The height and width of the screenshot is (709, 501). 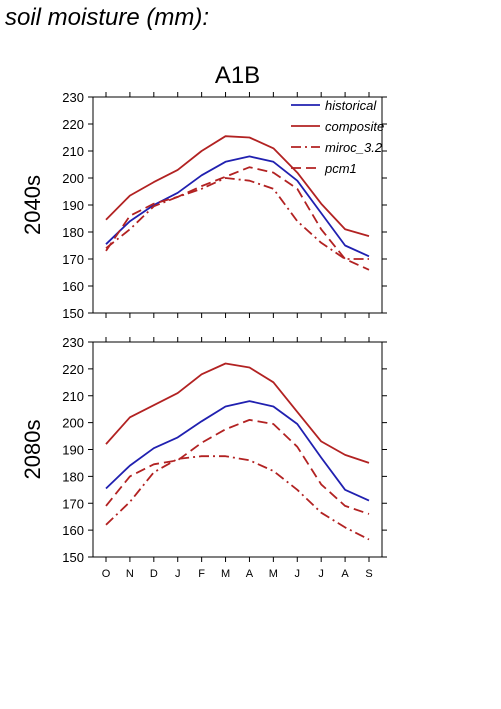 I want to click on x-tick-label: O, so click(x=106, y=574).